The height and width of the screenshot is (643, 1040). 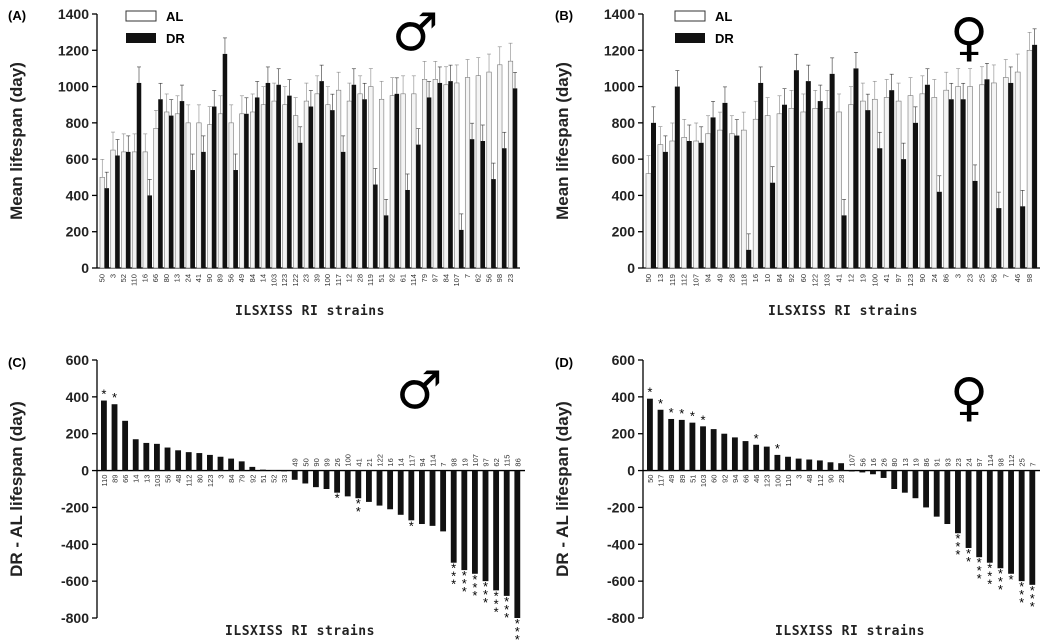 I want to click on panel-2-category-label: 41, so click(x=886, y=278).